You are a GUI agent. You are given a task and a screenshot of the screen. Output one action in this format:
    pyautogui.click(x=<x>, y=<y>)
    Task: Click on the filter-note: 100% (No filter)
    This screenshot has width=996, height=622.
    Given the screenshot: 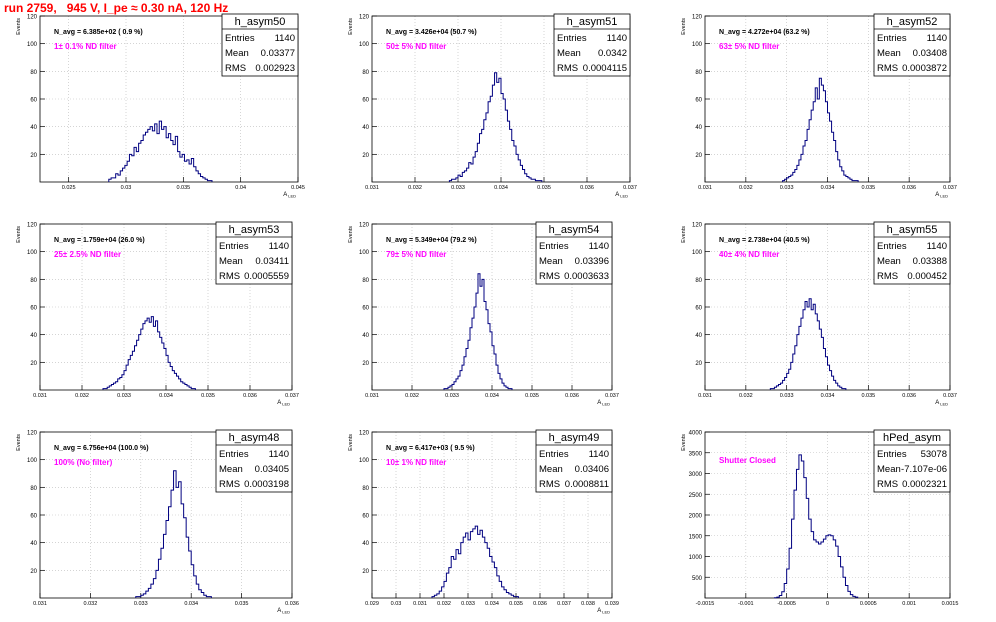 What is the action you would take?
    pyautogui.click(x=83, y=462)
    